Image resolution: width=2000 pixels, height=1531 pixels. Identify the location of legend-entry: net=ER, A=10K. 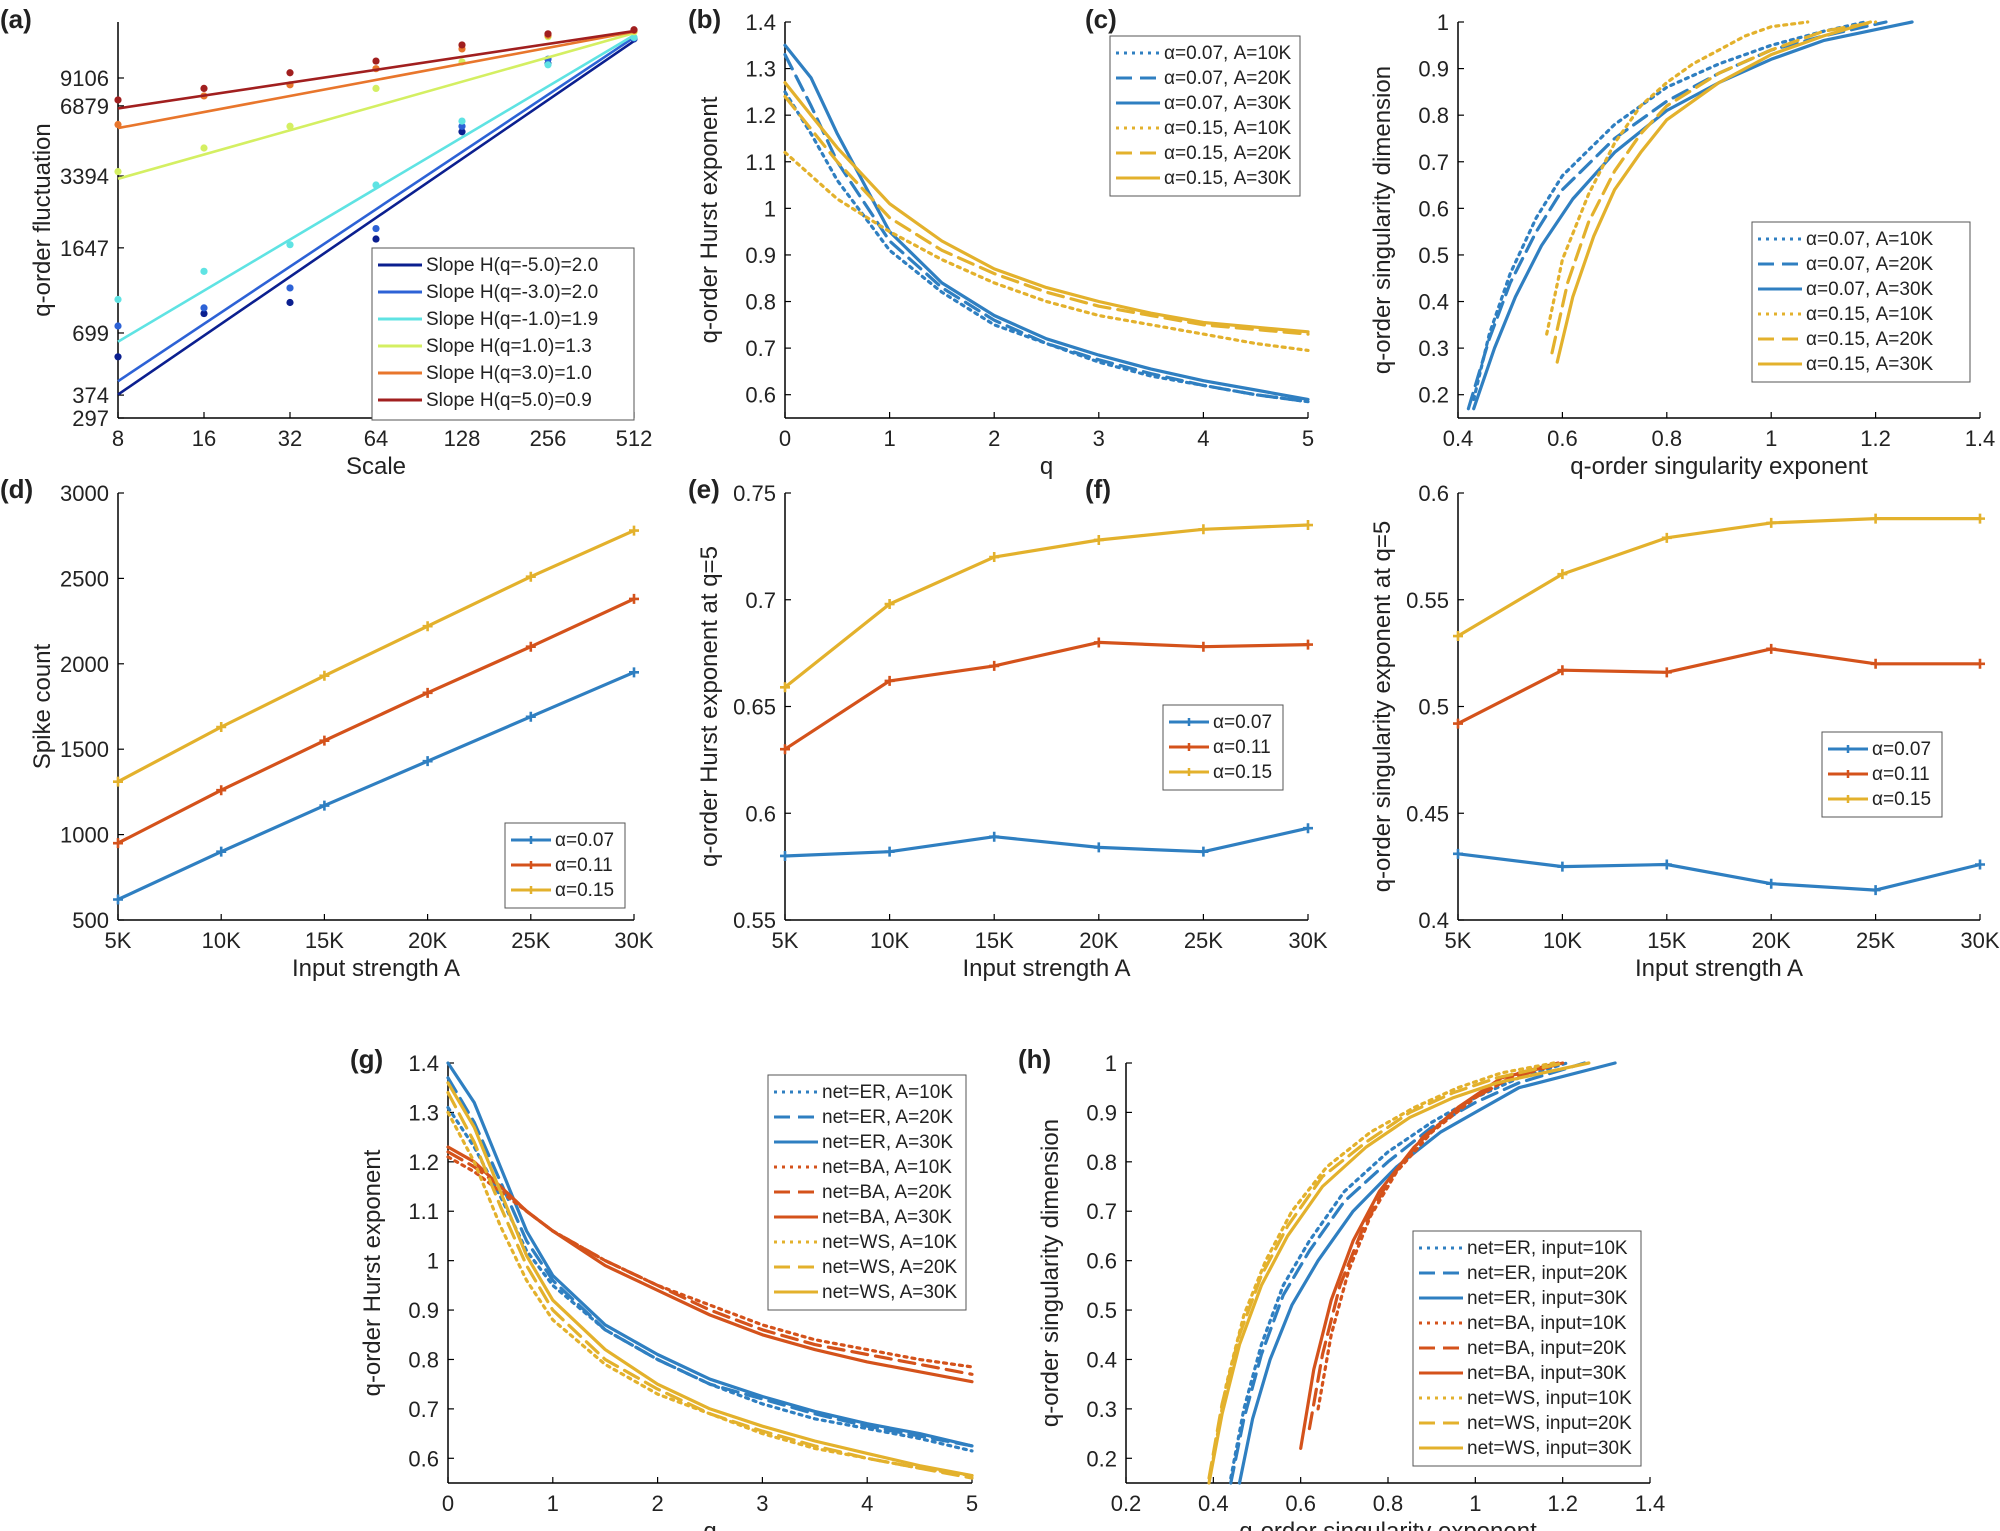
(887, 1092).